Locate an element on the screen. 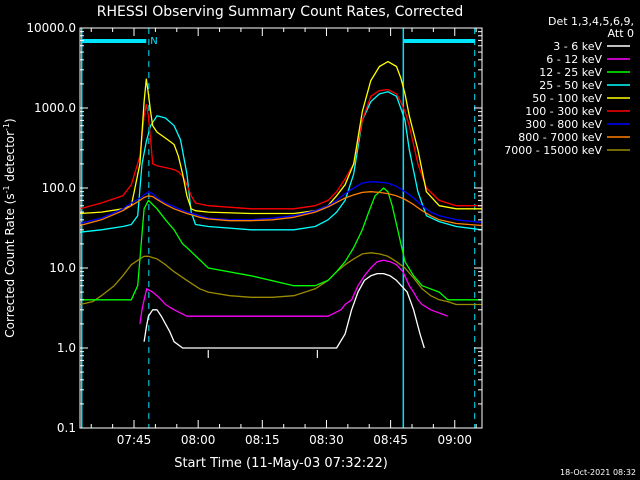 Image resolution: width=640 pixels, height=480 pixels. x-tick-label: 08:00 is located at coordinates (198, 440).